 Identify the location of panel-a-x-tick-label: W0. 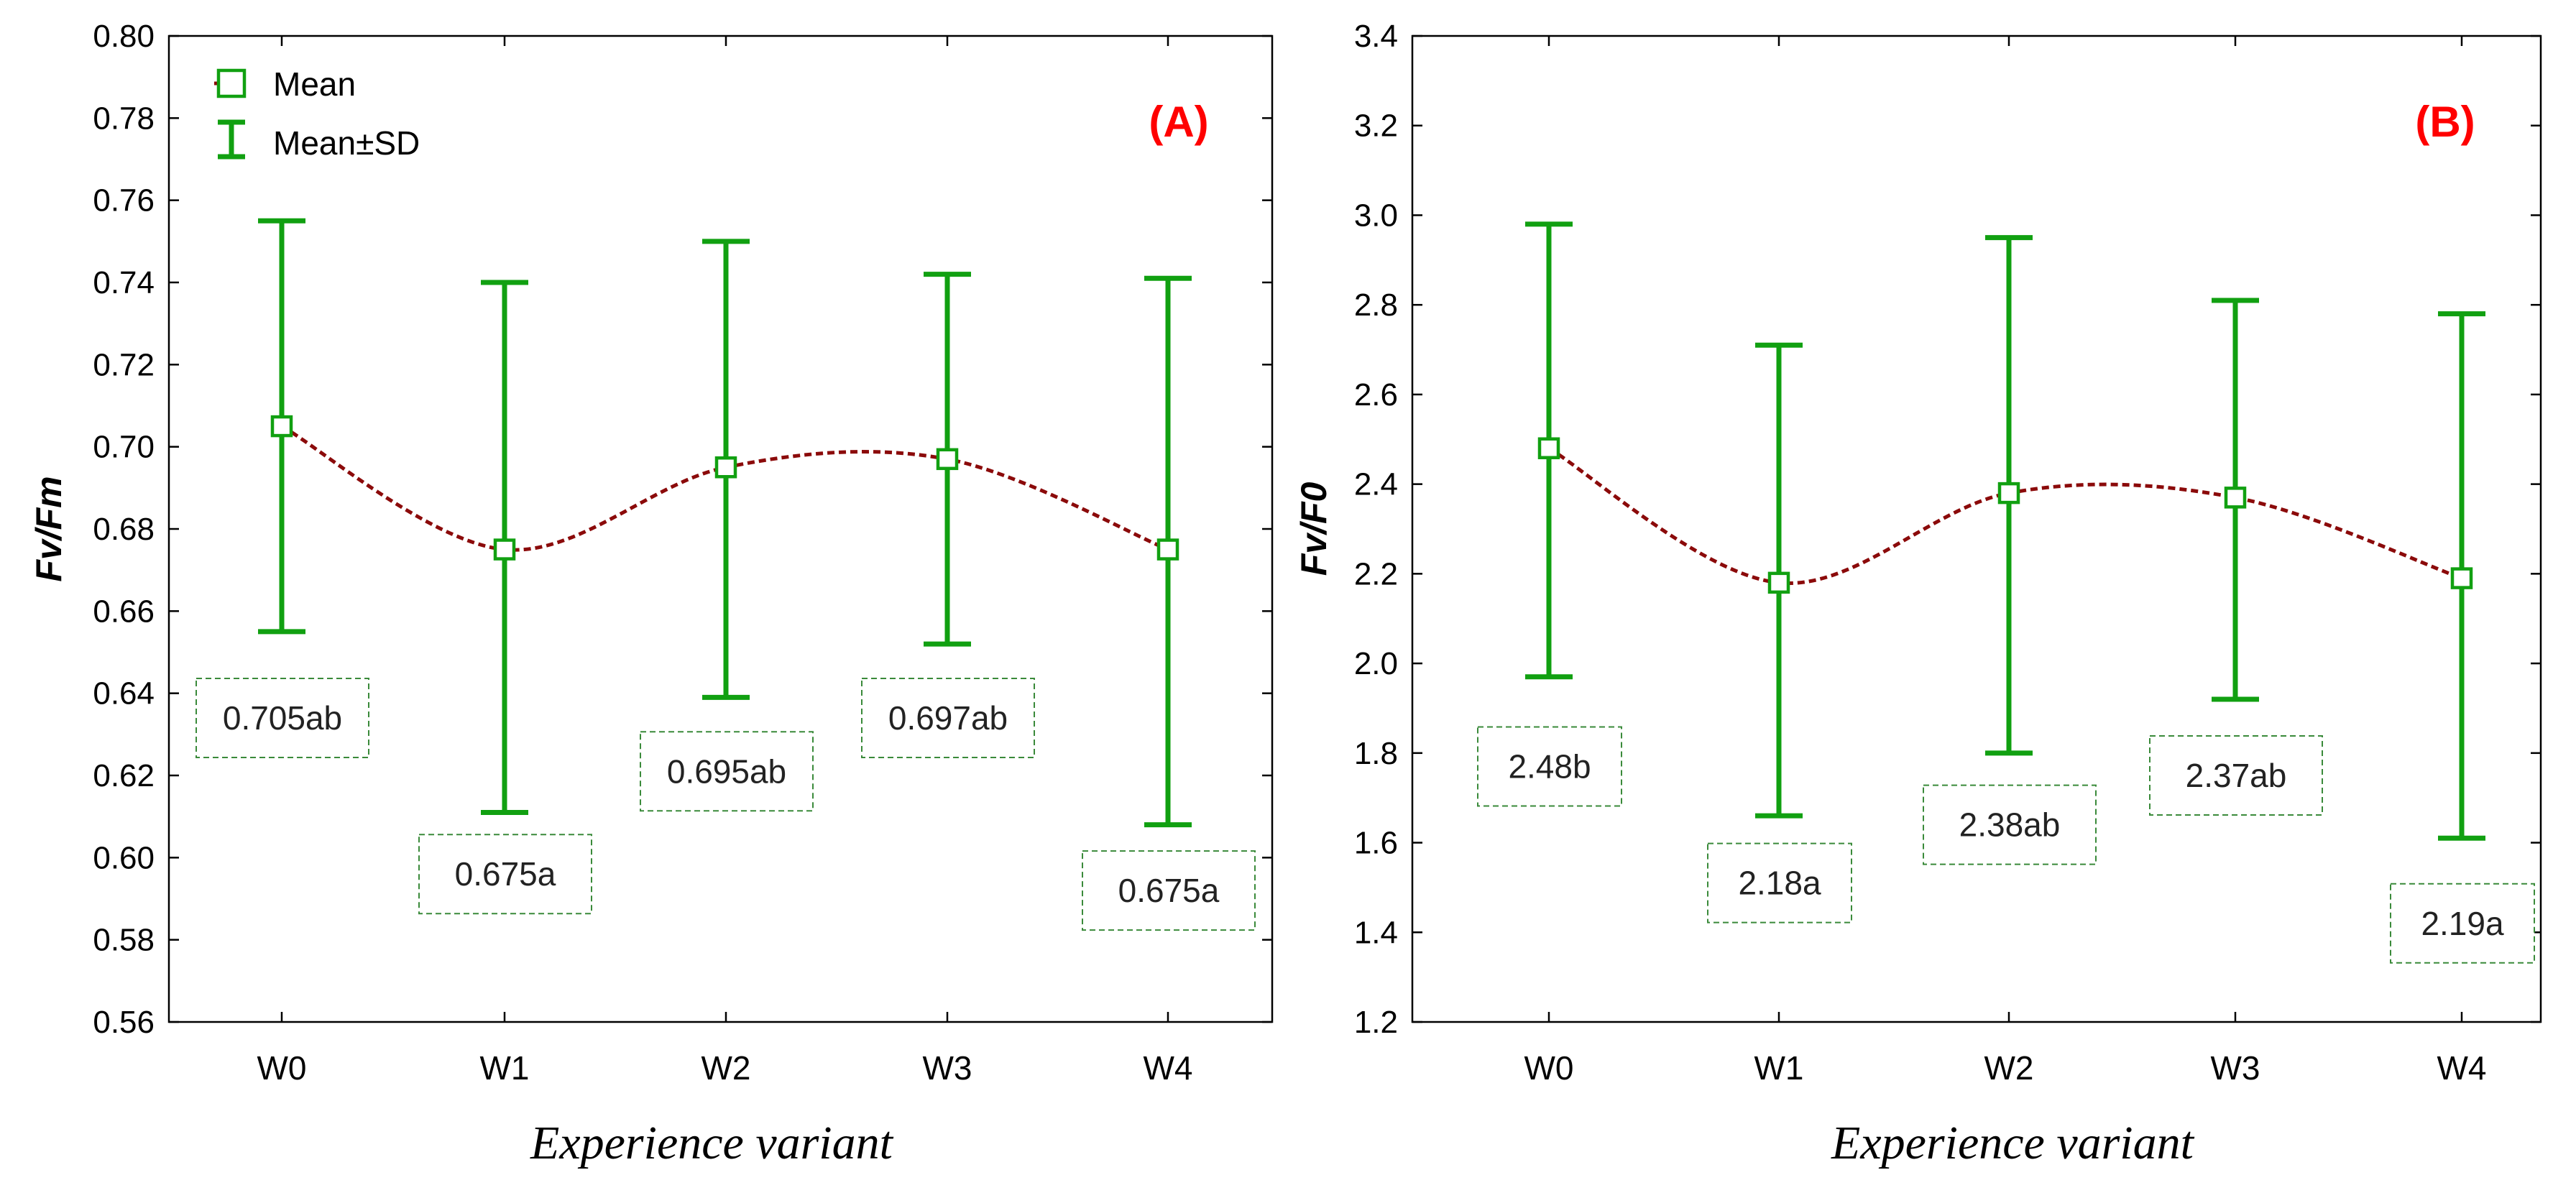
(282, 1068).